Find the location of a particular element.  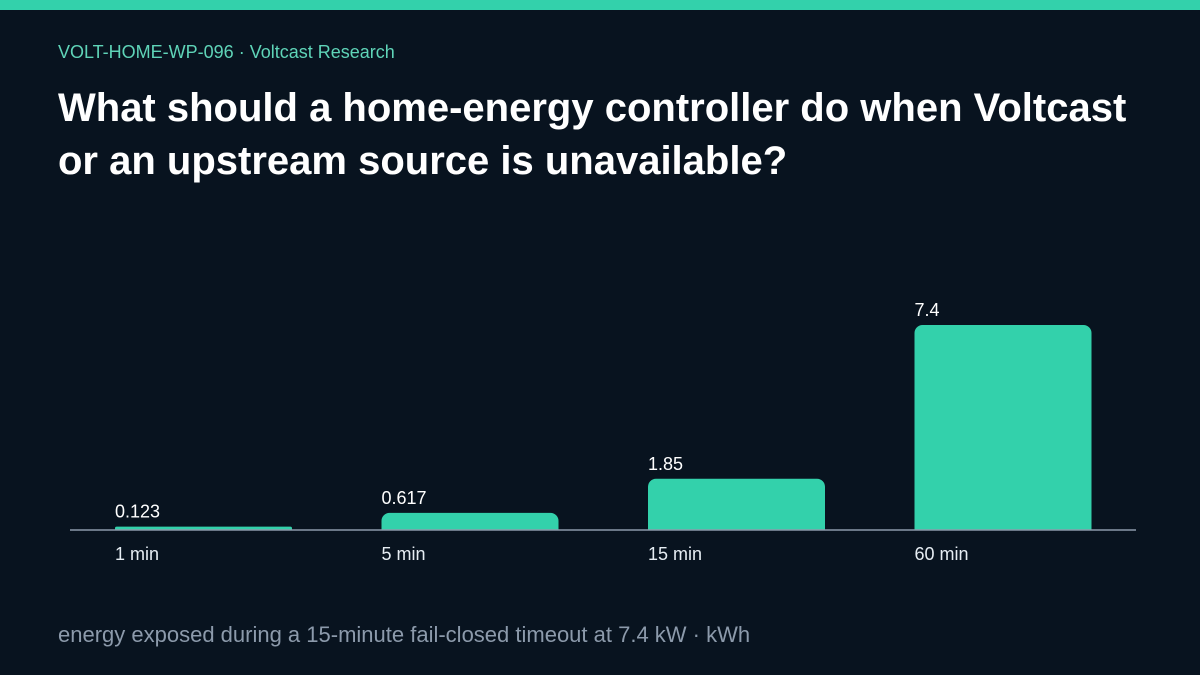

bar-value-label: 0.123 is located at coordinates (137, 512).